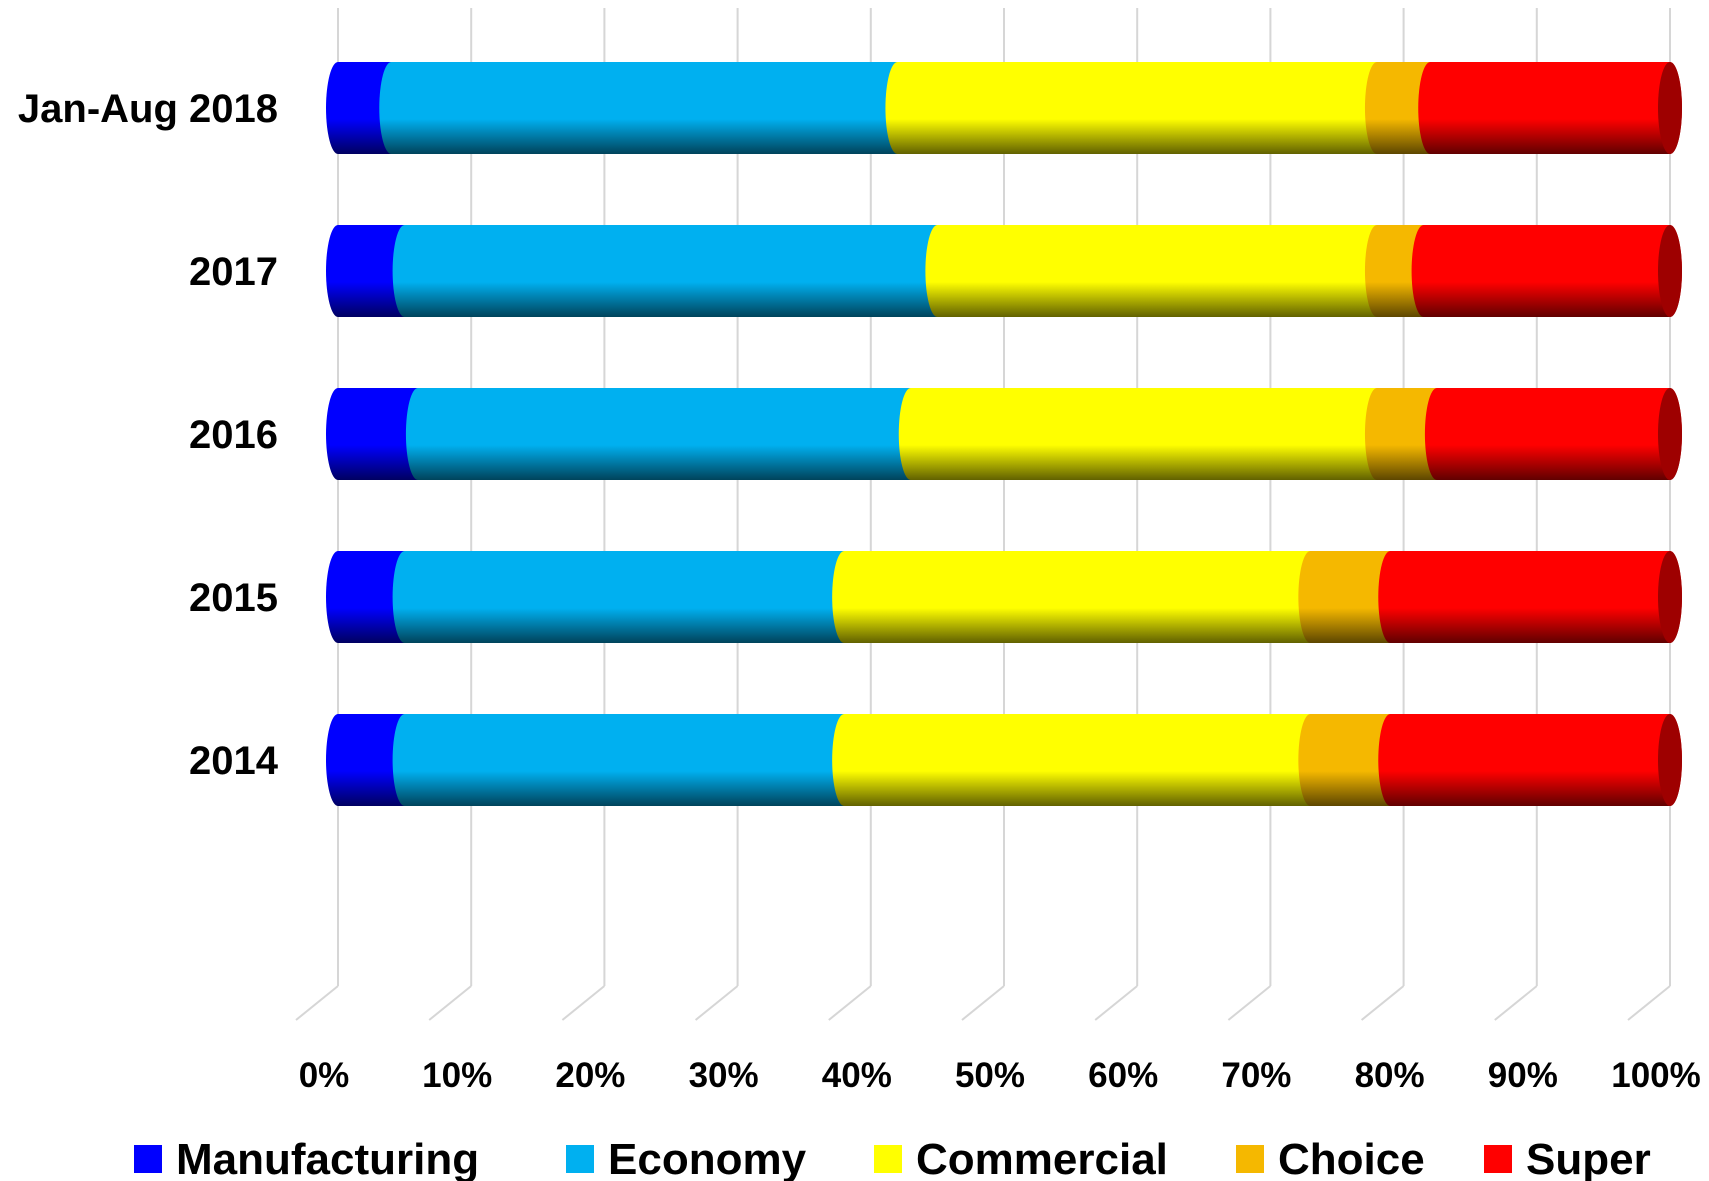 This screenshot has width=1709, height=1181. I want to click on legend-label: Super, so click(1588, 1158).